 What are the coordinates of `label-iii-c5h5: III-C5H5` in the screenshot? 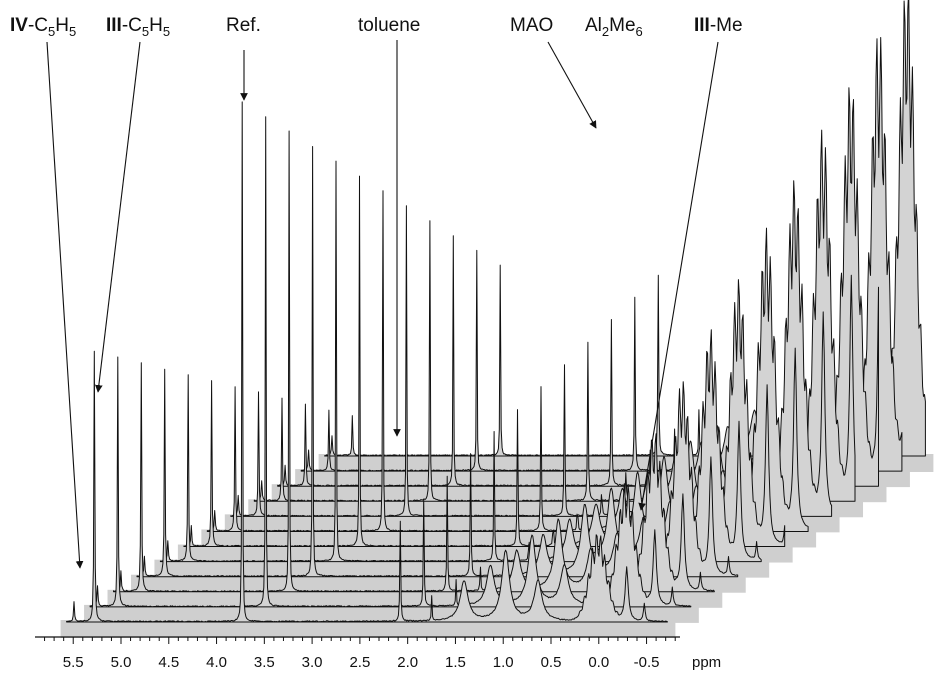 It's located at (138, 27).